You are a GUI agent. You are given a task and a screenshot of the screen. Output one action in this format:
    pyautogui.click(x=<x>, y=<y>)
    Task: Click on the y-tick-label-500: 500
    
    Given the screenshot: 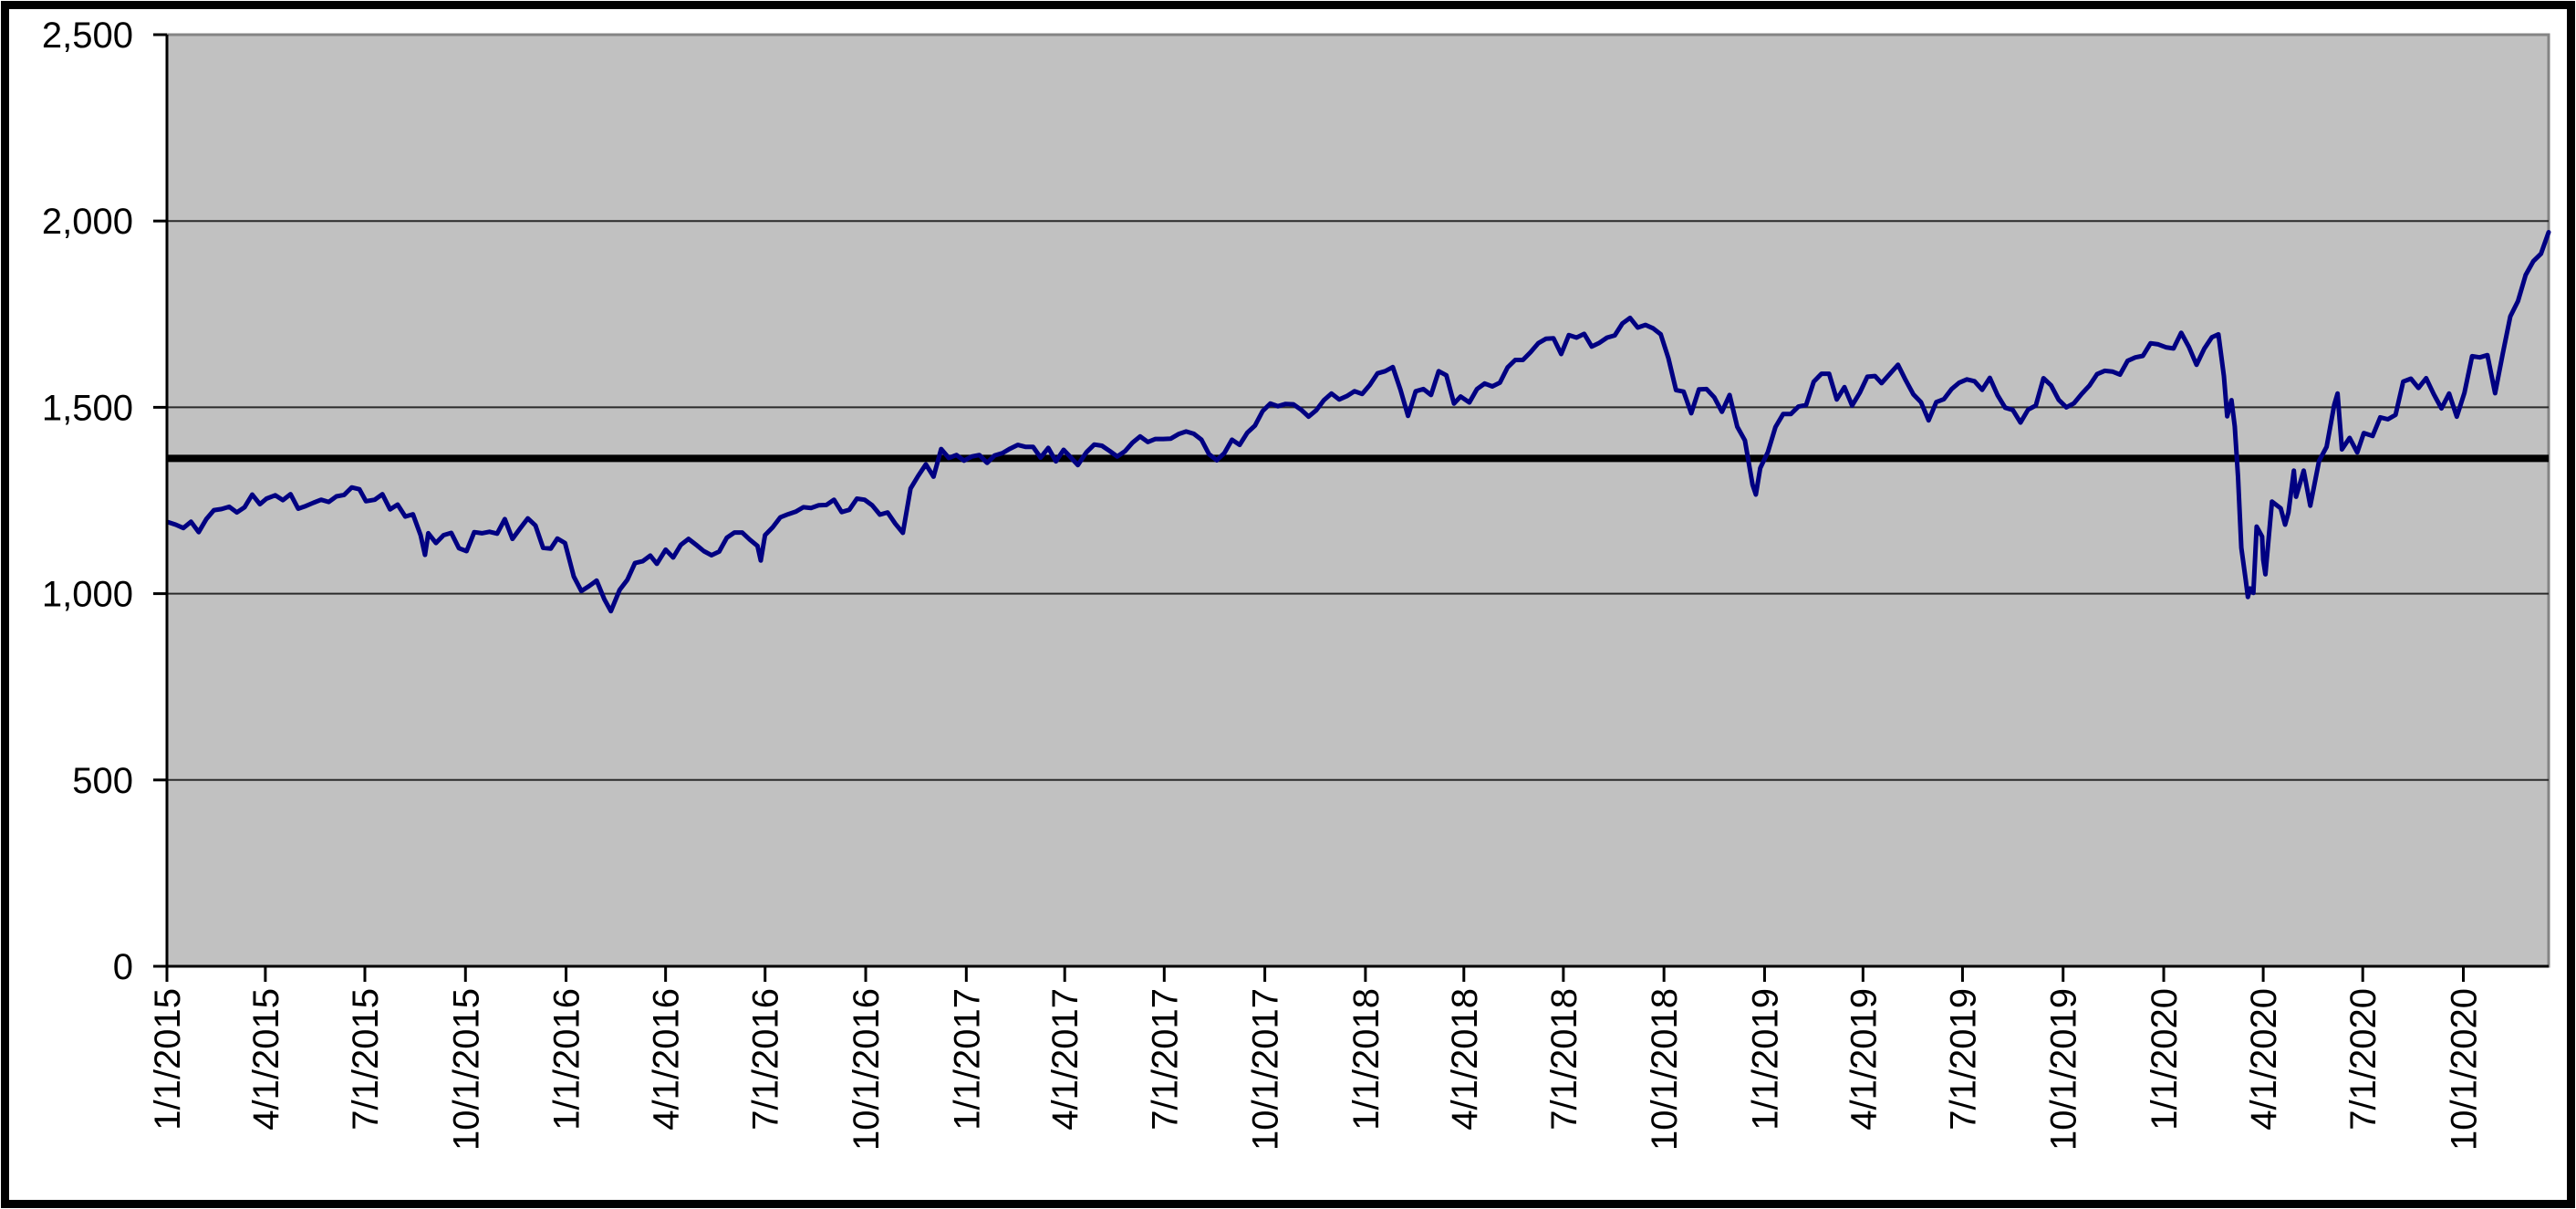 What is the action you would take?
    pyautogui.click(x=102, y=781)
    